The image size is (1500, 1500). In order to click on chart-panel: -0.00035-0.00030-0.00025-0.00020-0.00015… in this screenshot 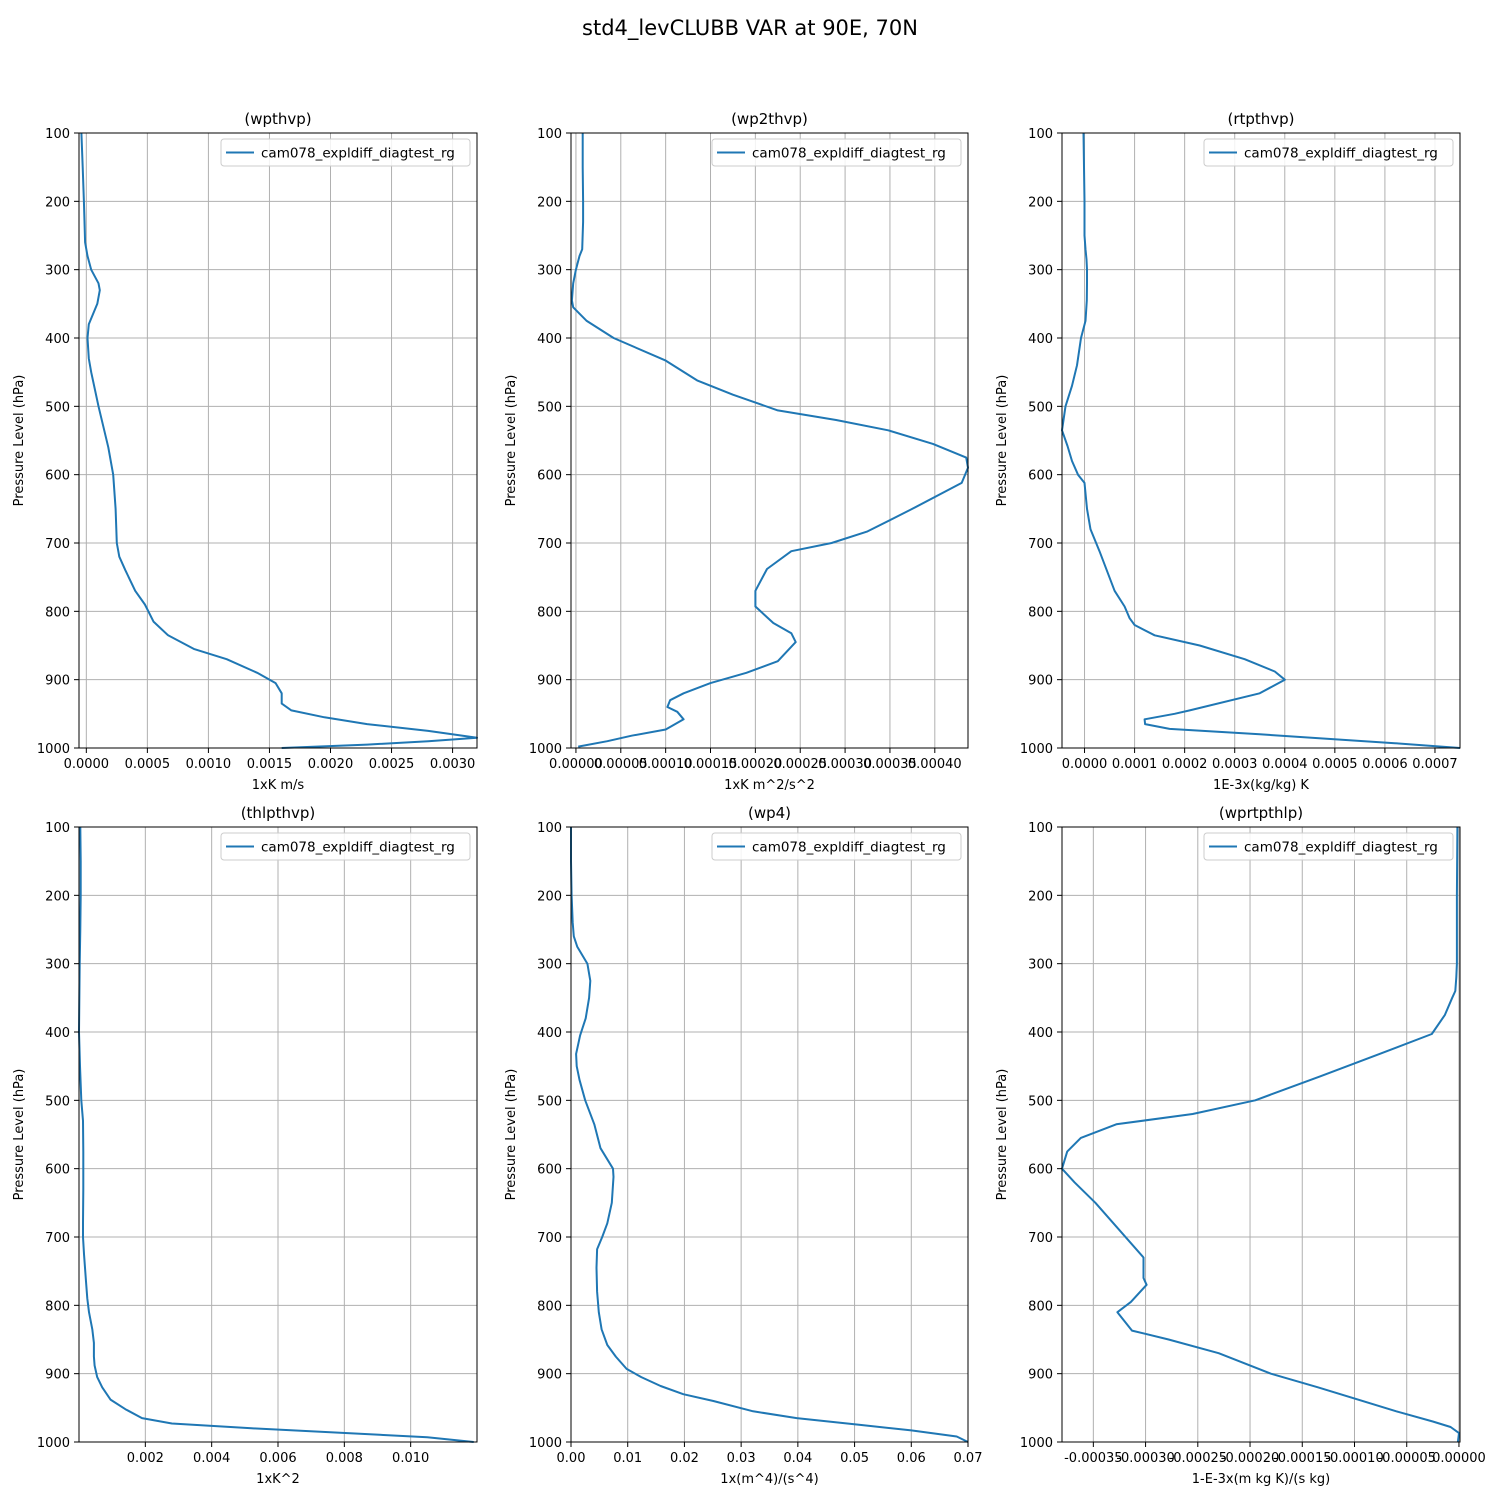, I will do `click(1240, 1145)`.